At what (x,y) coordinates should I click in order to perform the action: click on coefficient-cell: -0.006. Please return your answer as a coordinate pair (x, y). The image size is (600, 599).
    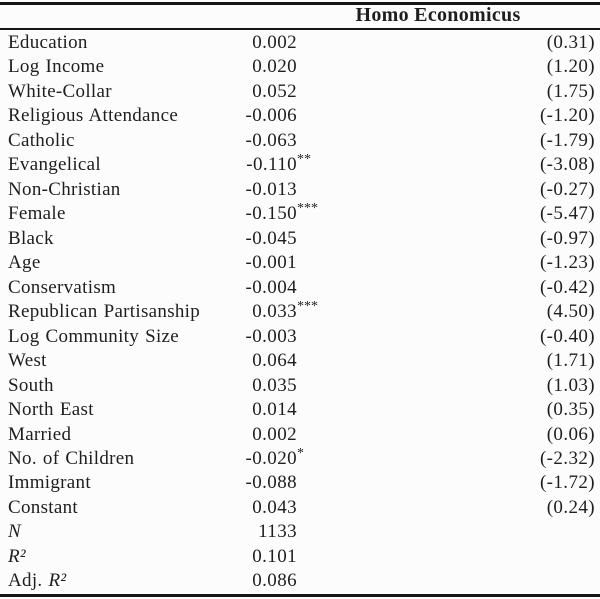
    Looking at the image, I should click on (223, 116).